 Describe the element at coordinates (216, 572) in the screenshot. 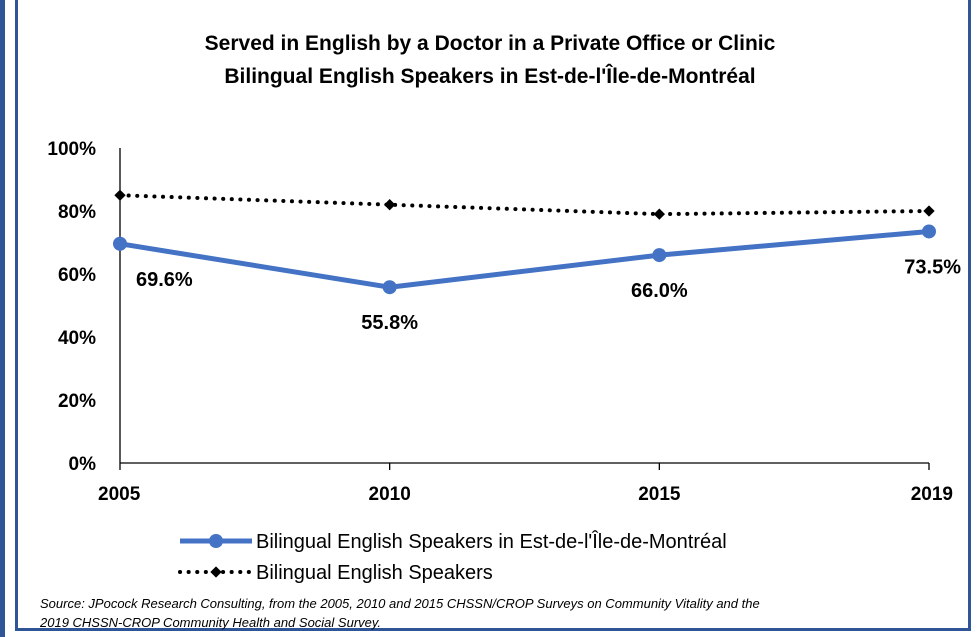

I see `legend-swatch-dotted-marker` at that location.